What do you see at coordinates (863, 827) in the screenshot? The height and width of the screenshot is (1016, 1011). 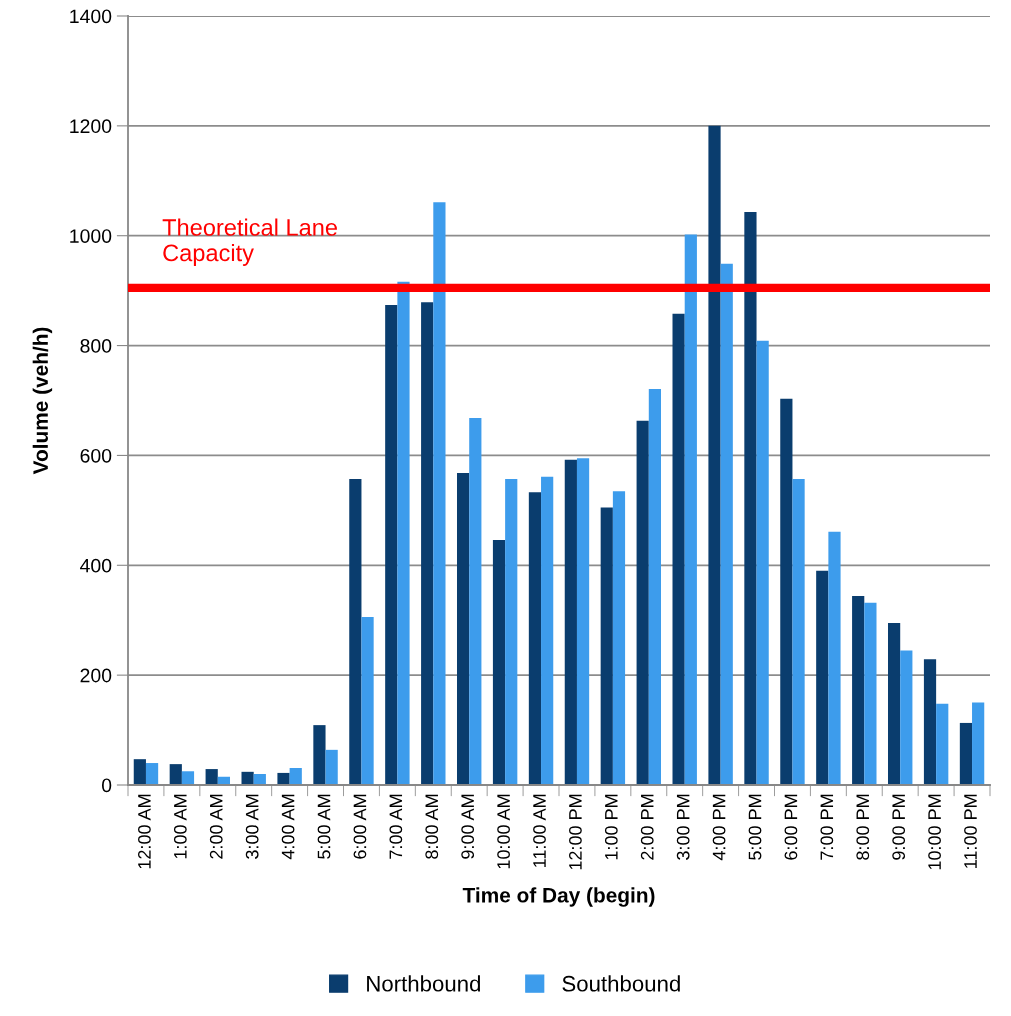 I see `x-tick-label: 8:00 PM` at bounding box center [863, 827].